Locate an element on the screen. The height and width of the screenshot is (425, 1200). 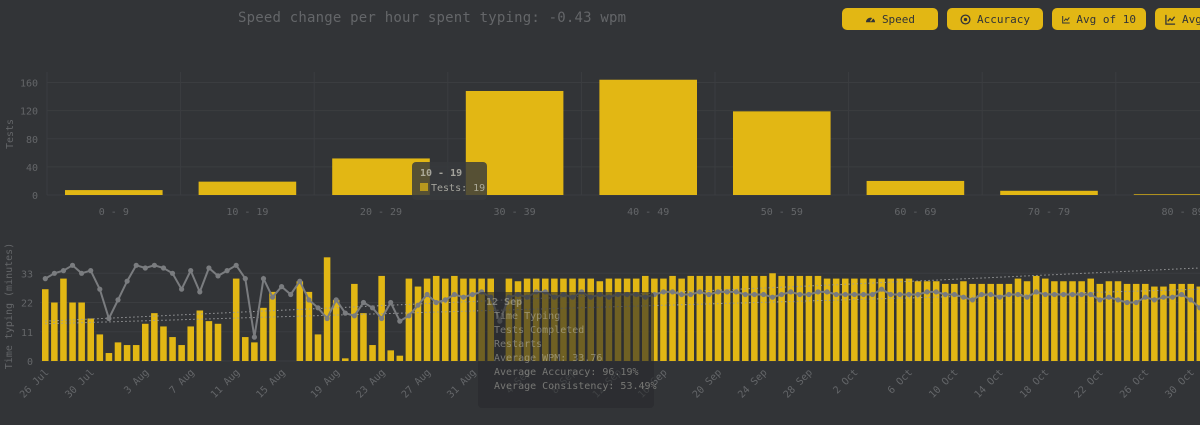
tooltip-line: Average WPM: 33.76 is located at coordinates (548, 358).